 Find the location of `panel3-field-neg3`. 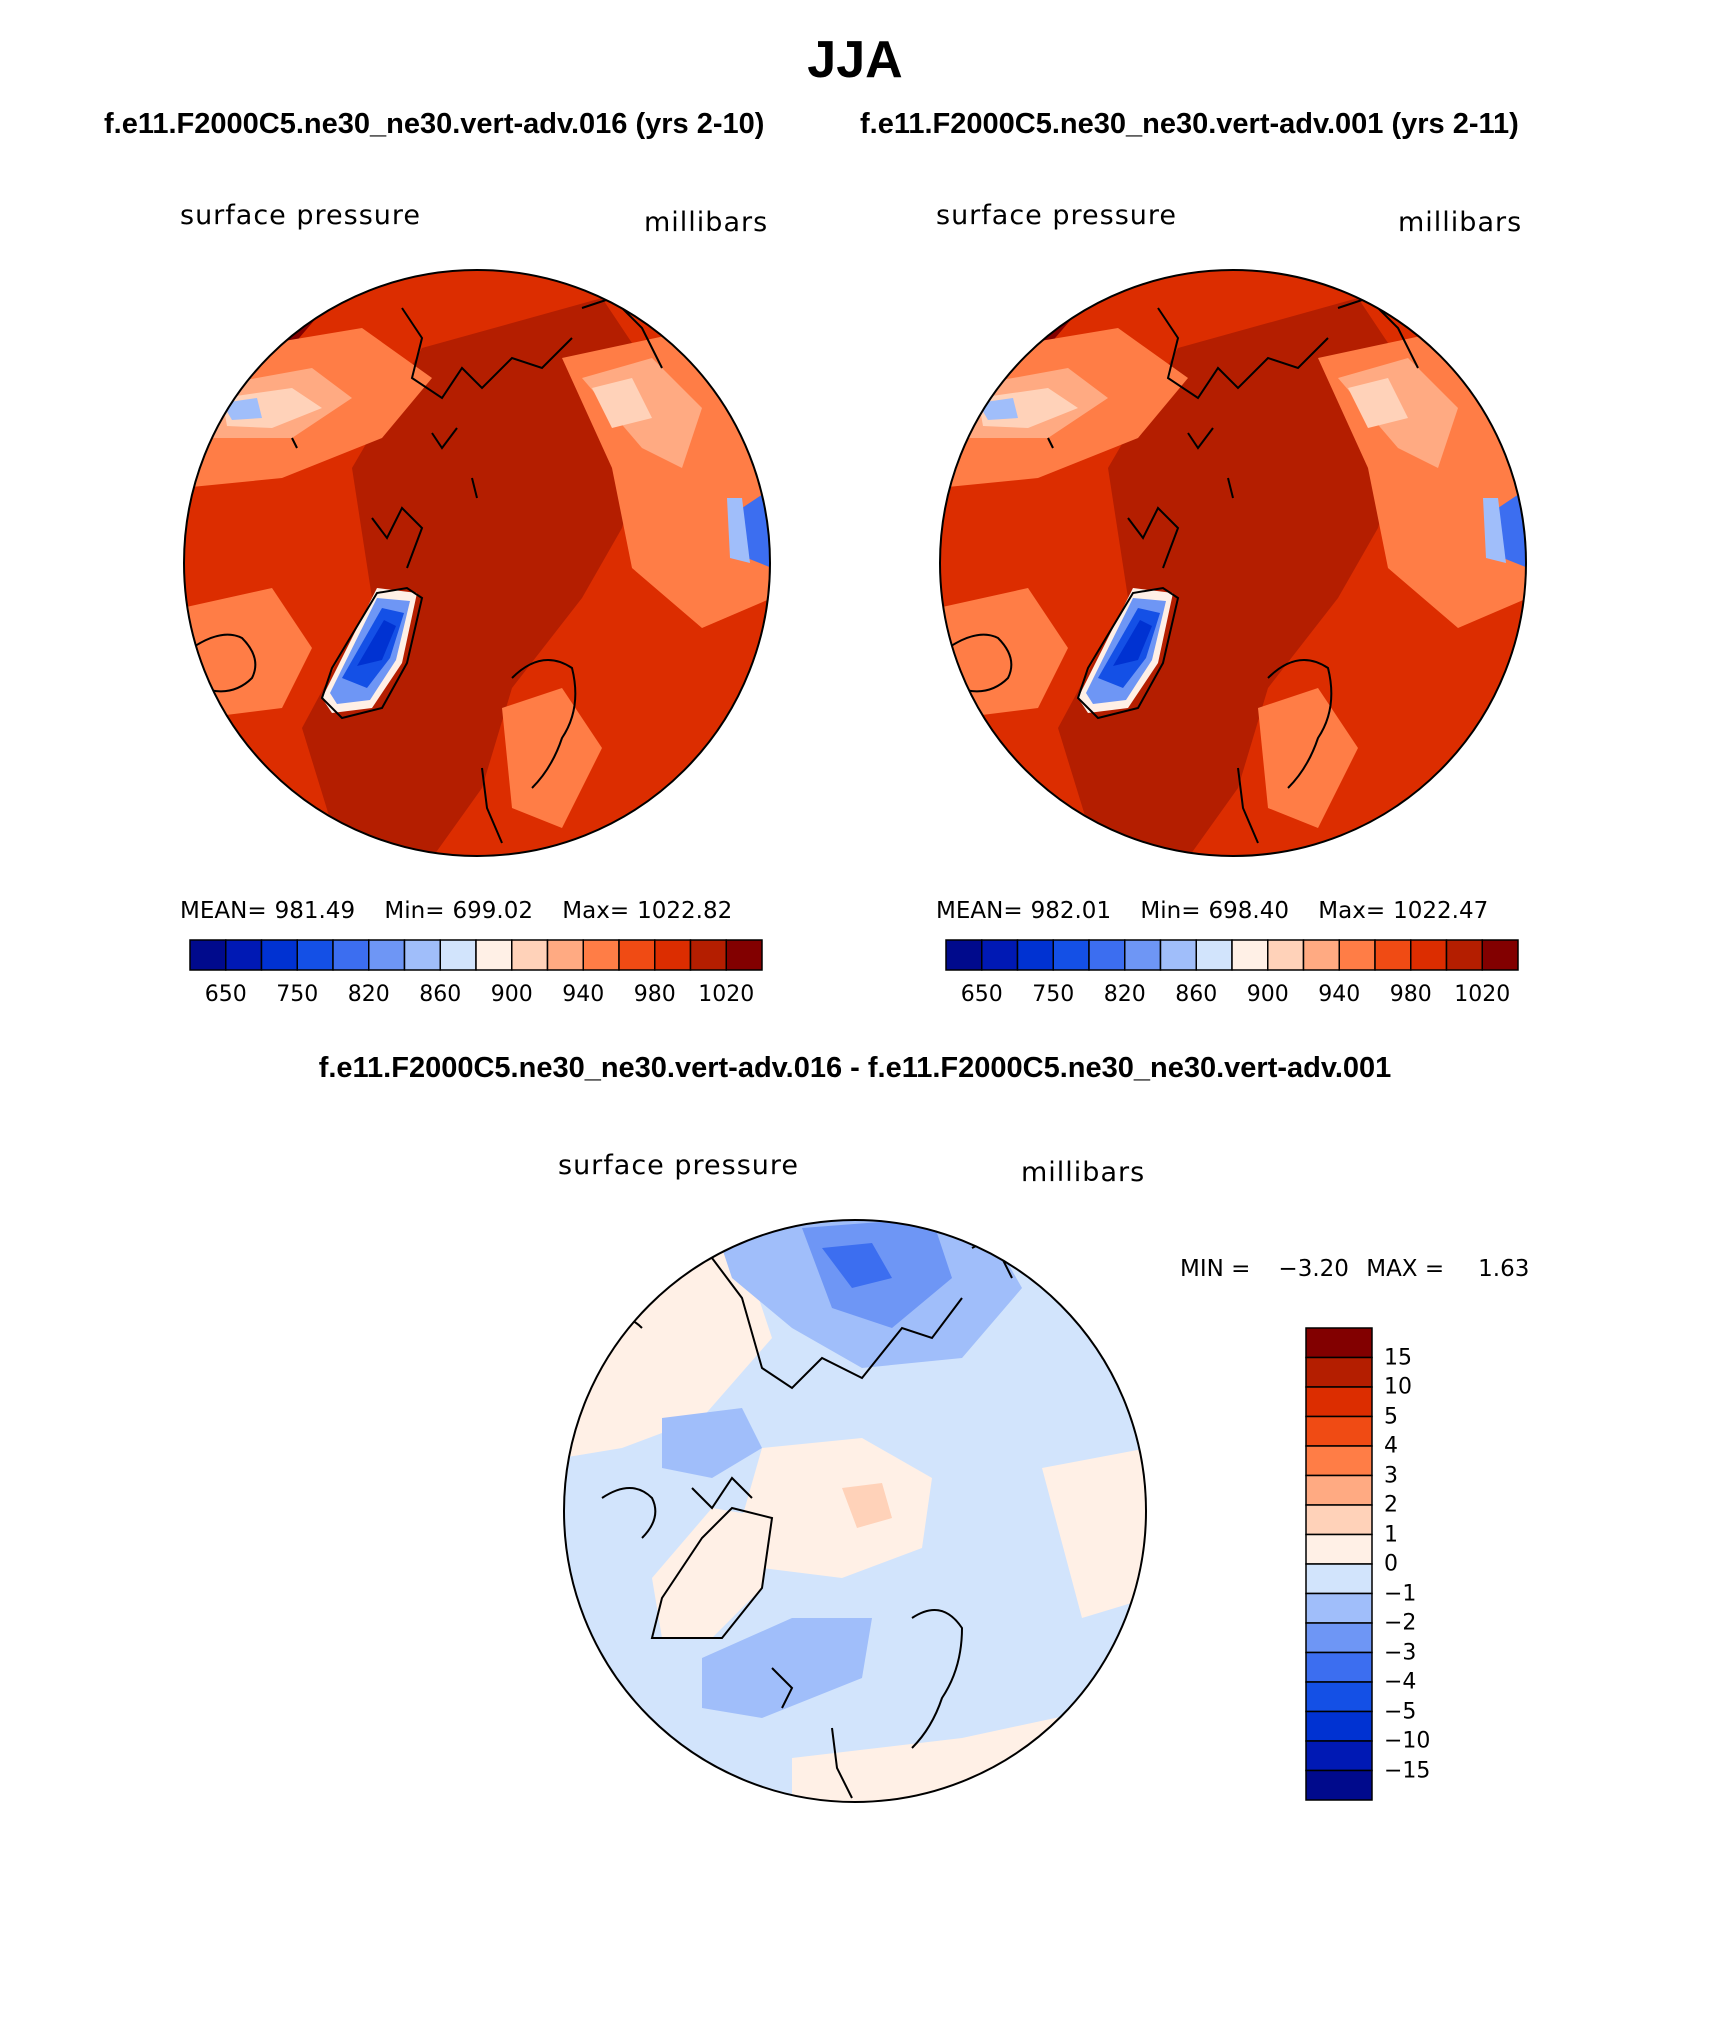

panel3-field-neg3 is located at coordinates (857, 1265).